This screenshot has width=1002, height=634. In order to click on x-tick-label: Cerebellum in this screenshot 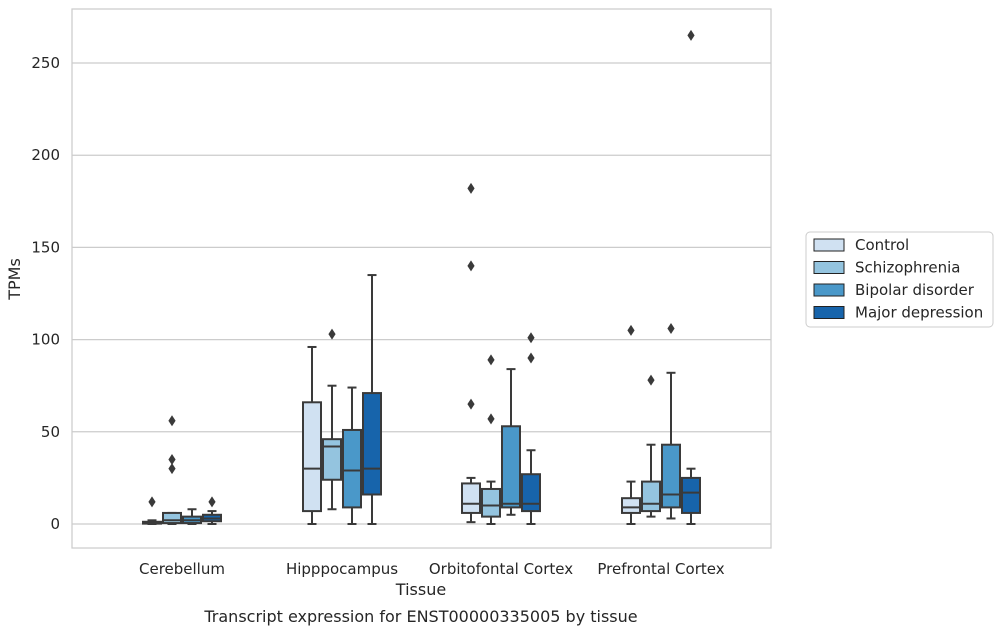, I will do `click(182, 569)`.